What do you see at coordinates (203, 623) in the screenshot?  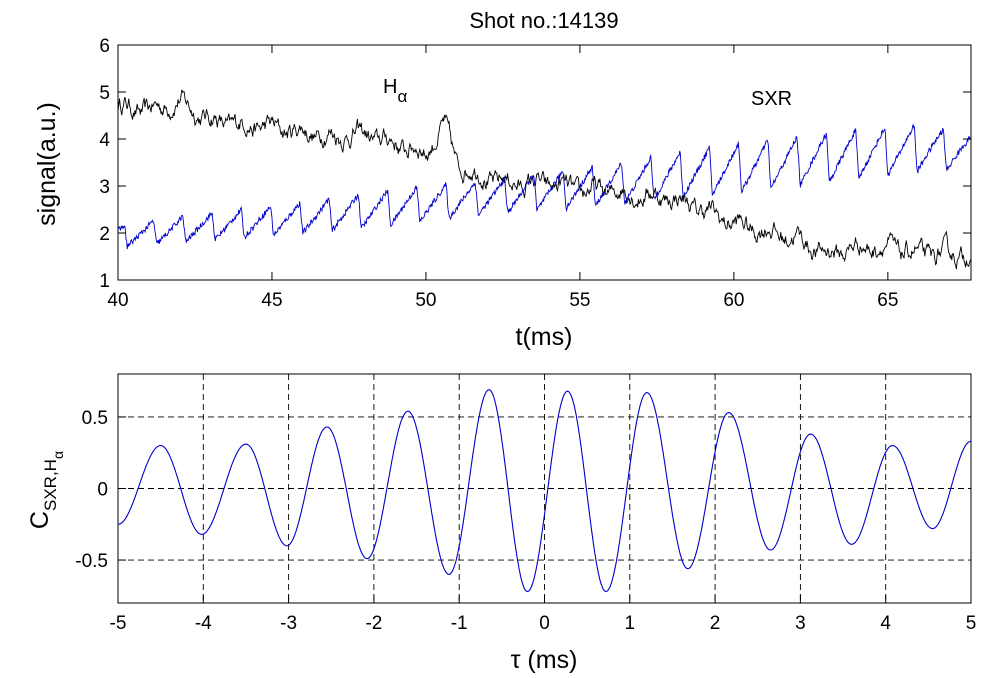 I see `bottom-x-tick-label: -4` at bounding box center [203, 623].